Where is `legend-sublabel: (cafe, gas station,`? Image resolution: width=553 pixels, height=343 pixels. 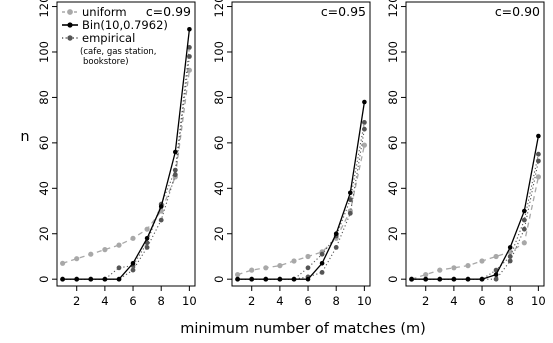
legend-sublabel: (cafe, gas station, is located at coordinates (118, 52).